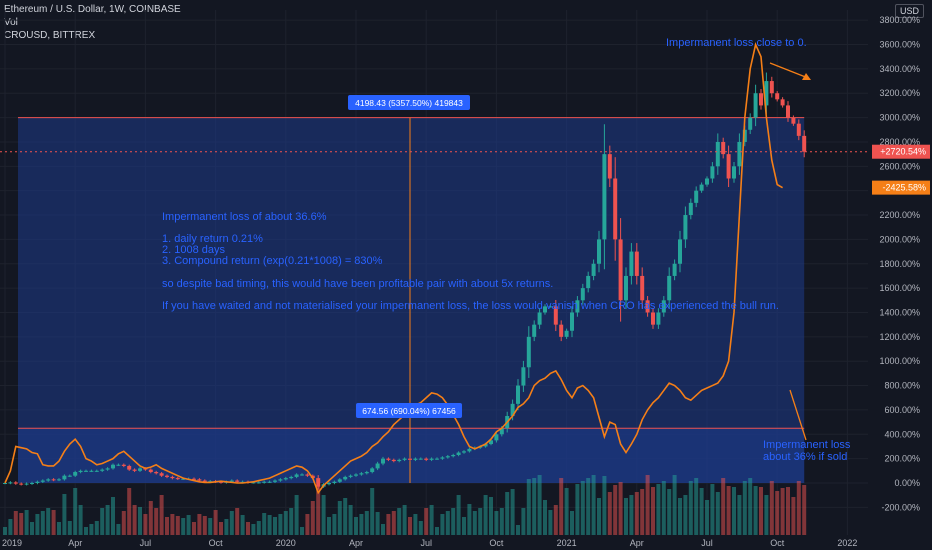  Describe the element at coordinates (736, 43) in the screenshot. I see `annotation-impermanent-close: Impermanent loss close to 0.` at that location.